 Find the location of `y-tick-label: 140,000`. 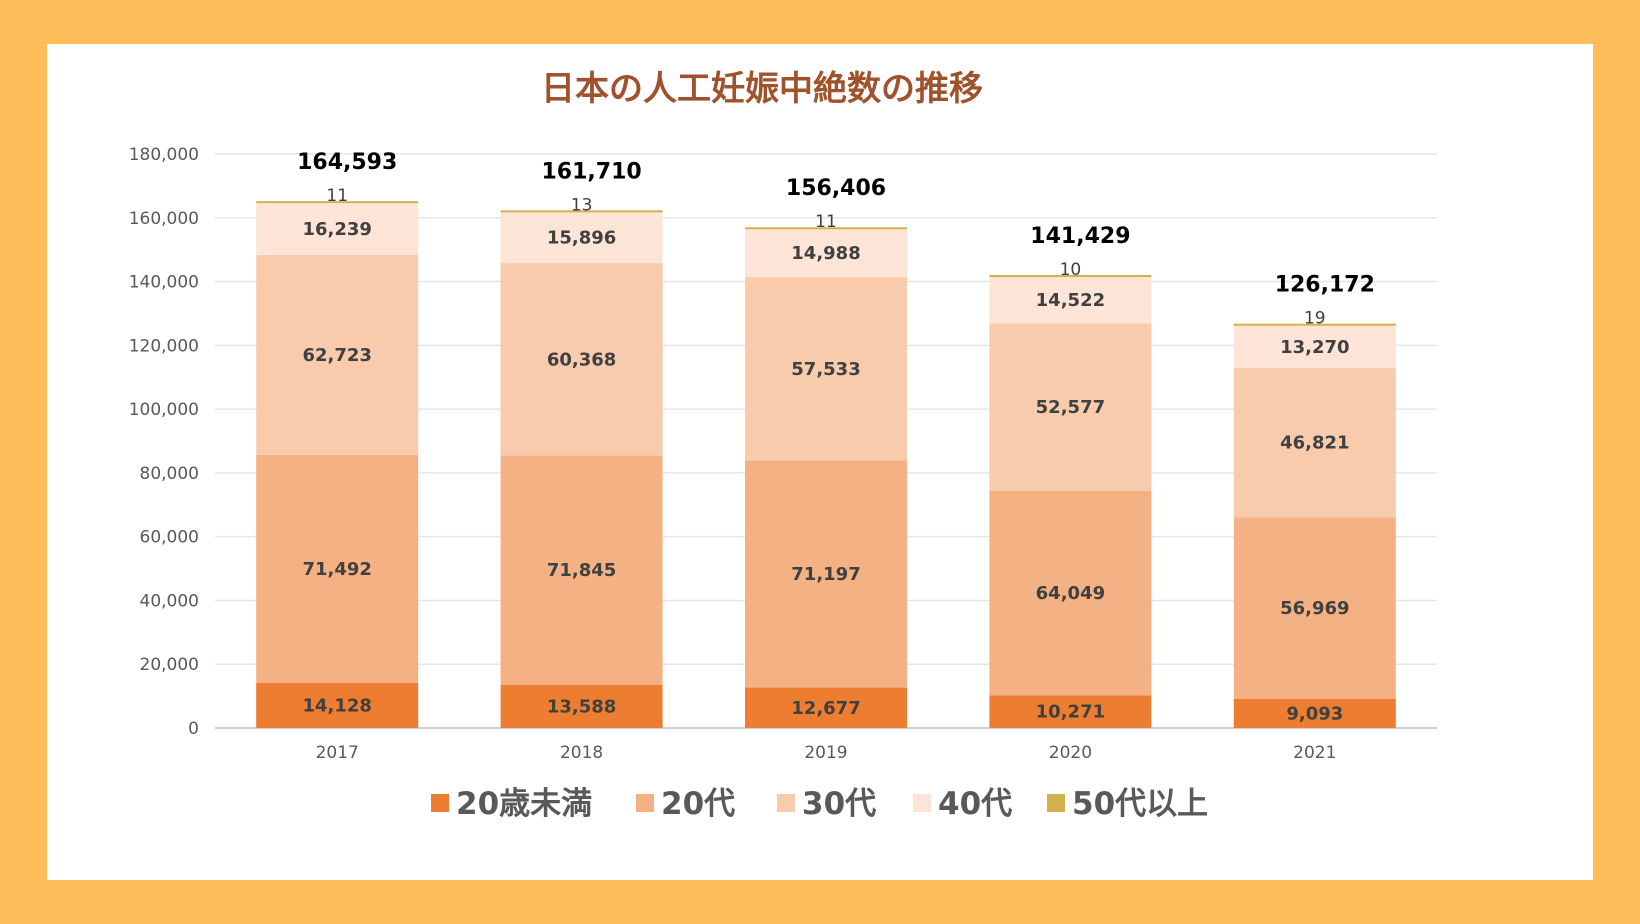

y-tick-label: 140,000 is located at coordinates (164, 283).